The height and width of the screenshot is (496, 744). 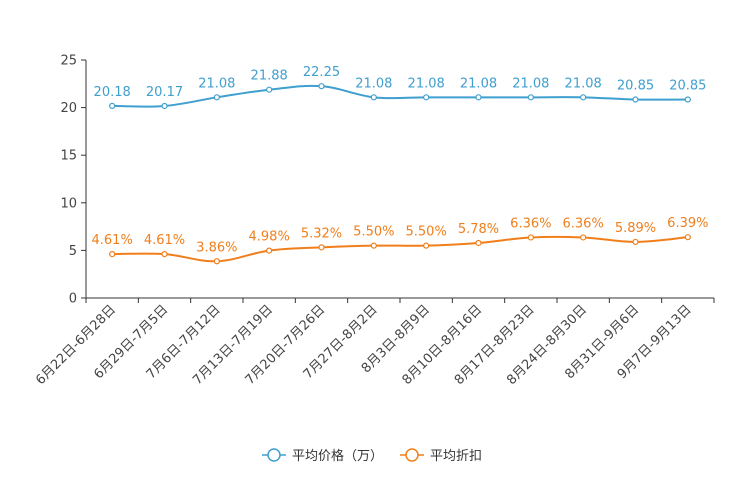 What do you see at coordinates (337, 456) in the screenshot?
I see `legend-label: 平均价格（万）` at bounding box center [337, 456].